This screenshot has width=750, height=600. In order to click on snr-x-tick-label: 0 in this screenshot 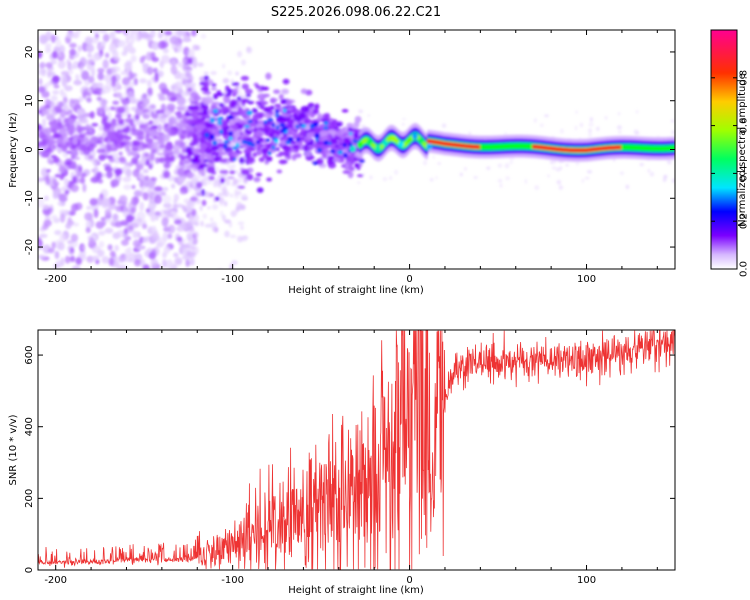, I will do `click(409, 580)`.